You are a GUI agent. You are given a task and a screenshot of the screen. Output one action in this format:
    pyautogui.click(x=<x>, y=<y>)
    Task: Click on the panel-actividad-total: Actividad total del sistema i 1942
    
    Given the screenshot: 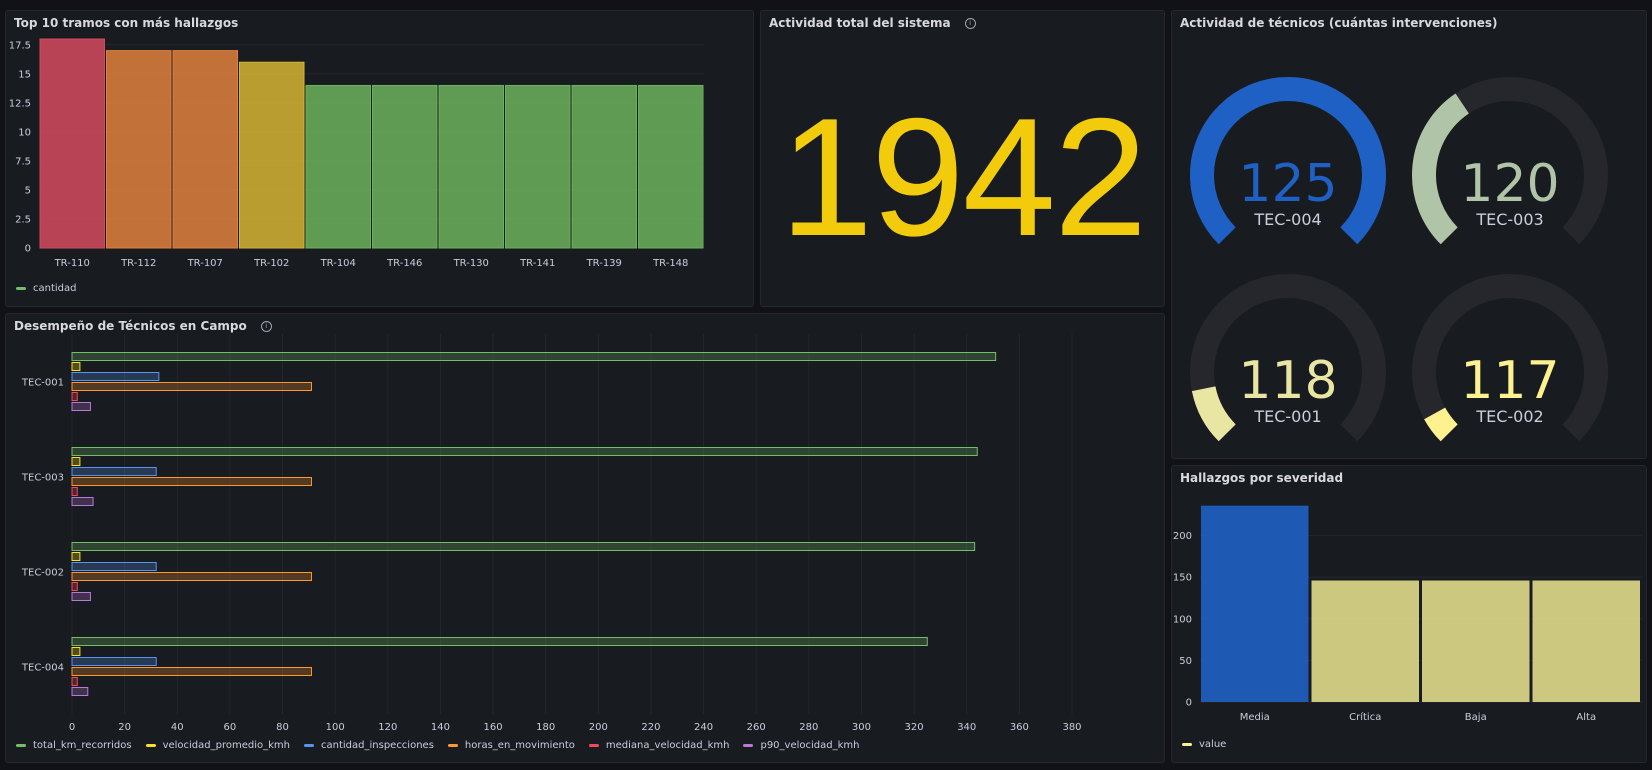 What is the action you would take?
    pyautogui.click(x=962, y=158)
    